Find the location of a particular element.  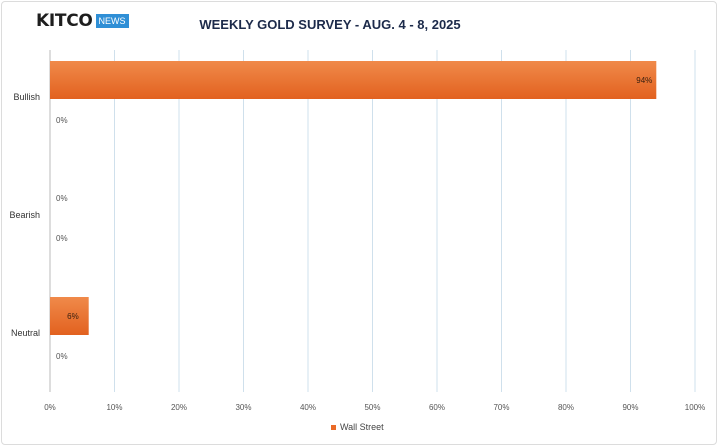

logo-brand: KITCO is located at coordinates (64, 21).